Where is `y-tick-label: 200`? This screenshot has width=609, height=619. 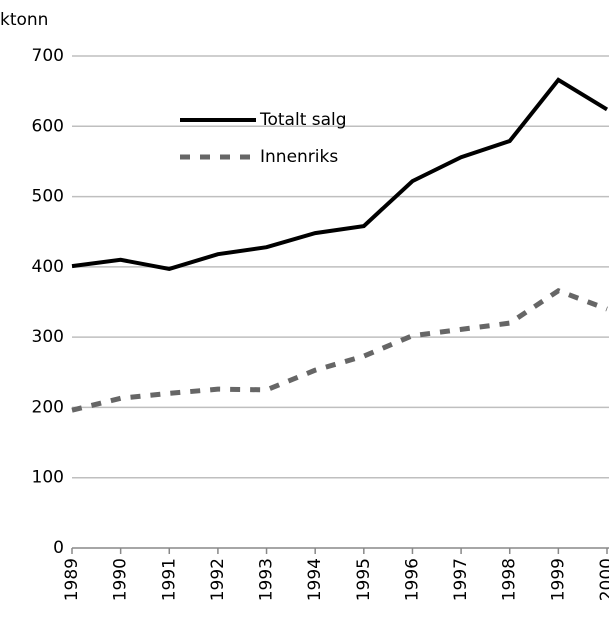 y-tick-label: 200 is located at coordinates (48, 407).